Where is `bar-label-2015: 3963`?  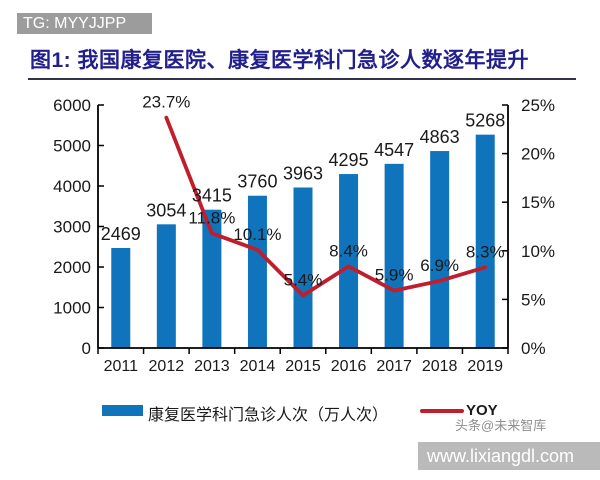 bar-label-2015: 3963 is located at coordinates (303, 173).